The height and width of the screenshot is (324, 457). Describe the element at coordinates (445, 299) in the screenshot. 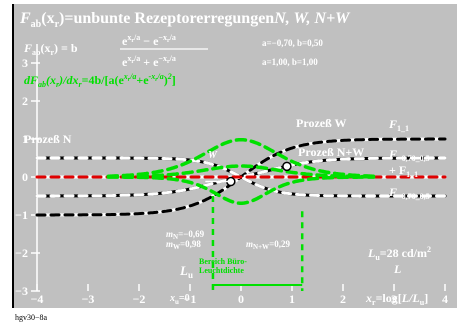

I see `x-tick-label: 4` at that location.